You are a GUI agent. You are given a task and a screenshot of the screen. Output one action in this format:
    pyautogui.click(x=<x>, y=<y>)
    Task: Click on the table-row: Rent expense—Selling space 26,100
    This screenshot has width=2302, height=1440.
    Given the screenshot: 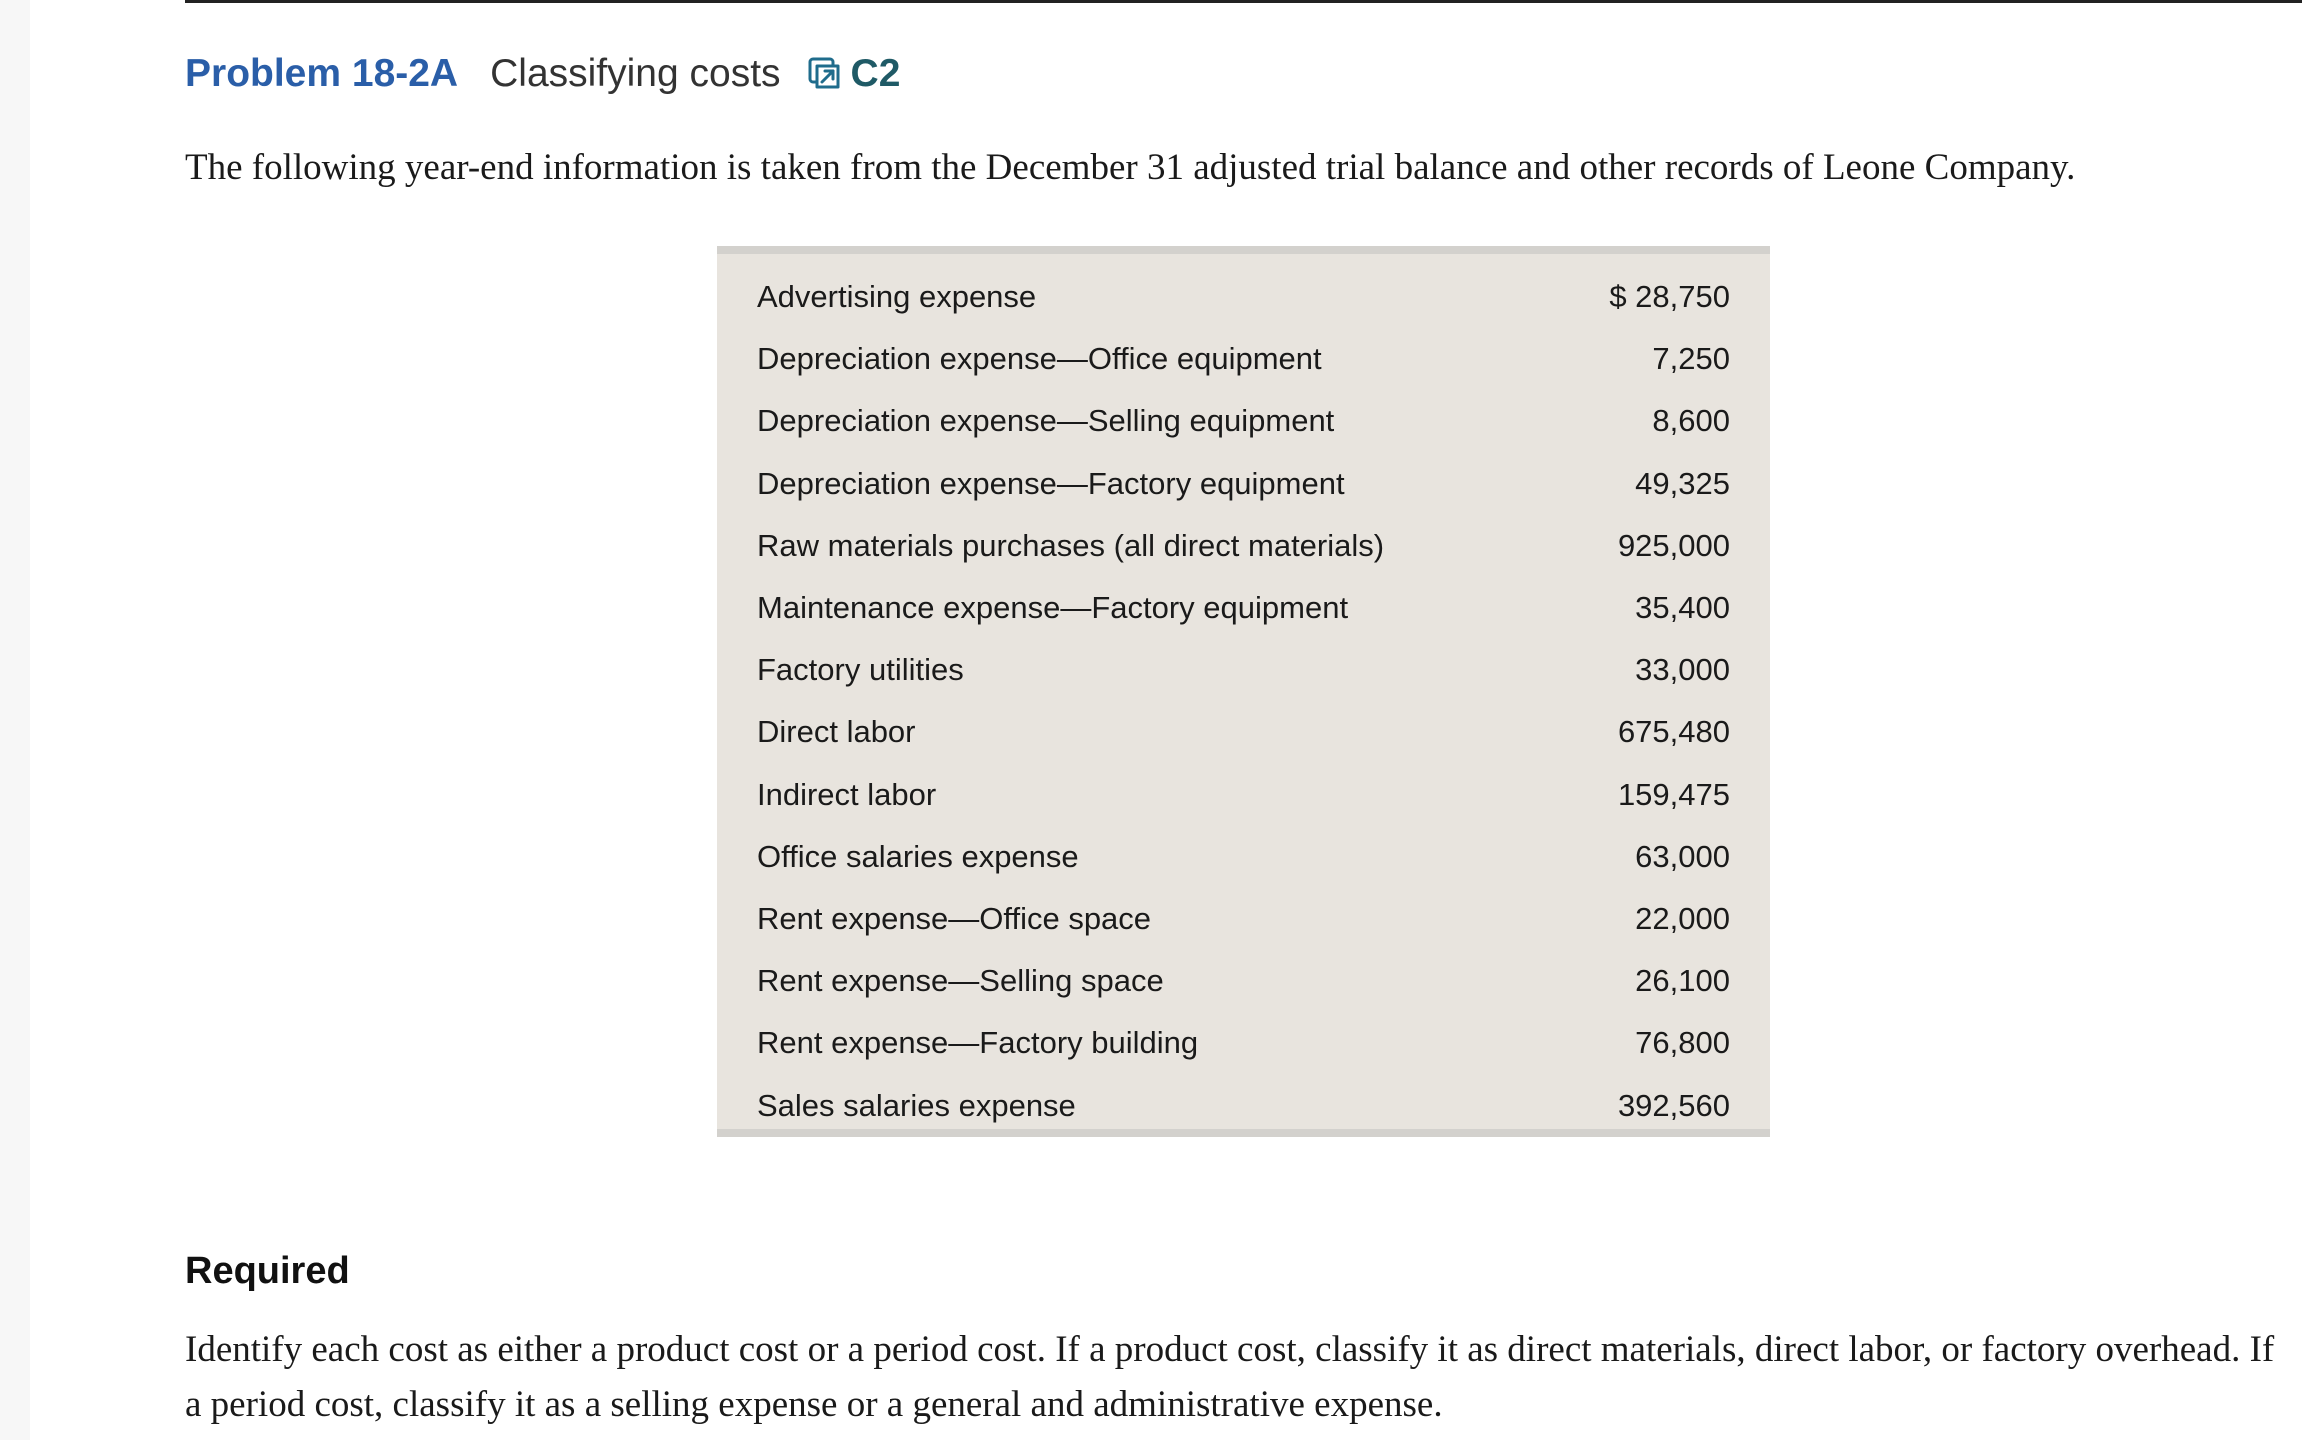 What is the action you would take?
    pyautogui.click(x=1243, y=981)
    